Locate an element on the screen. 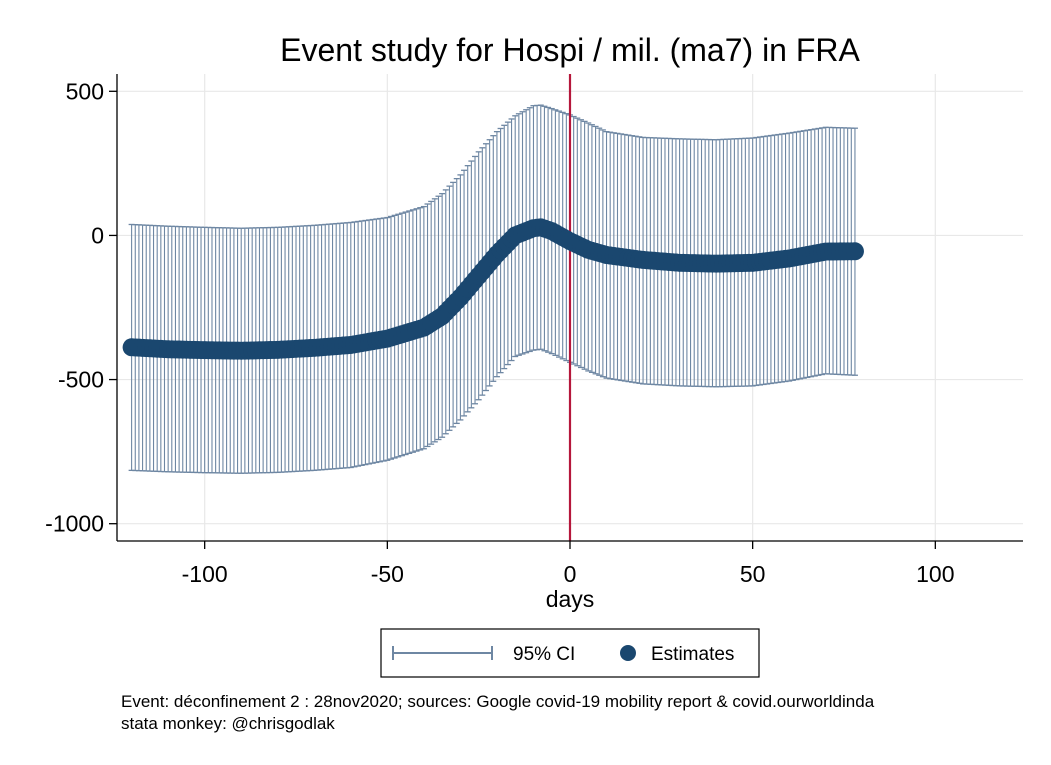 The width and height of the screenshot is (1051, 765). x-axis-title: days is located at coordinates (570, 599).